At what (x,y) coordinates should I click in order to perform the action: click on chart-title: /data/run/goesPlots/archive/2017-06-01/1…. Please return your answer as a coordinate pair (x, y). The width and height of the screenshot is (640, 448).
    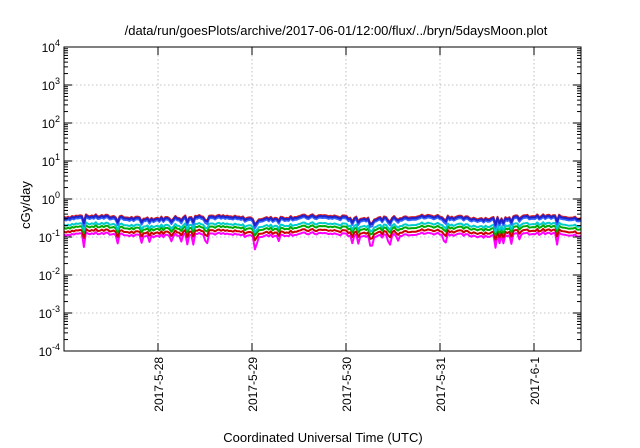
    Looking at the image, I should click on (336, 30).